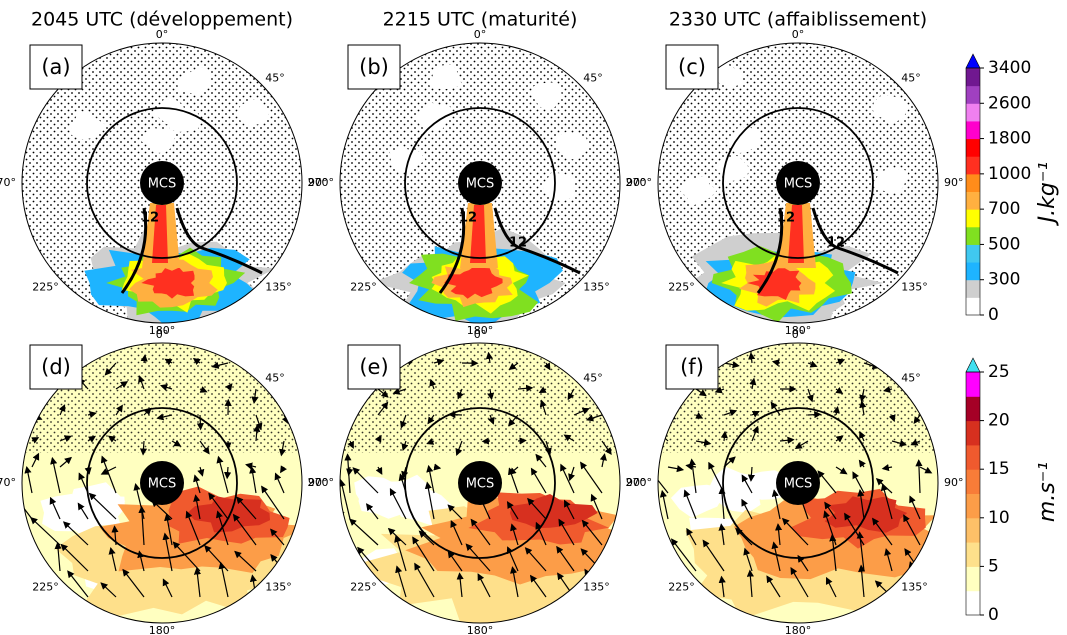 Image resolution: width=1067 pixels, height=635 pixels. What do you see at coordinates (1004, 280) in the screenshot?
I see `colorbar-tick-label: 300` at bounding box center [1004, 280].